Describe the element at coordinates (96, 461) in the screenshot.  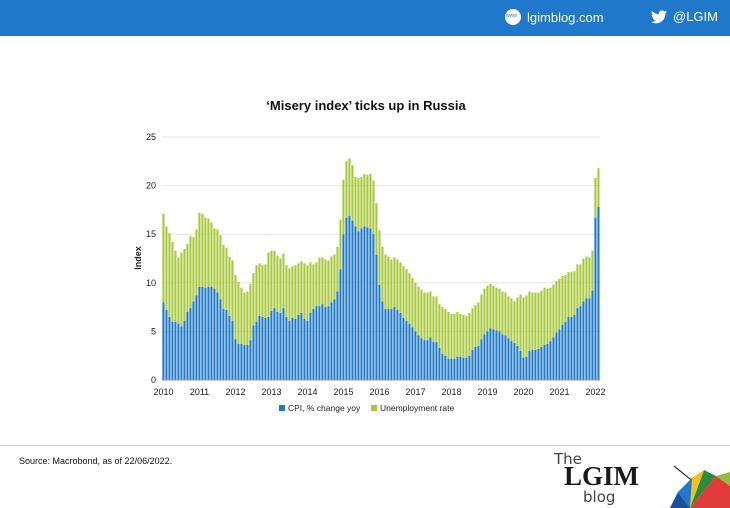
I see `source-note: Source: Macrobond, as of 22/06/2022.` at that location.